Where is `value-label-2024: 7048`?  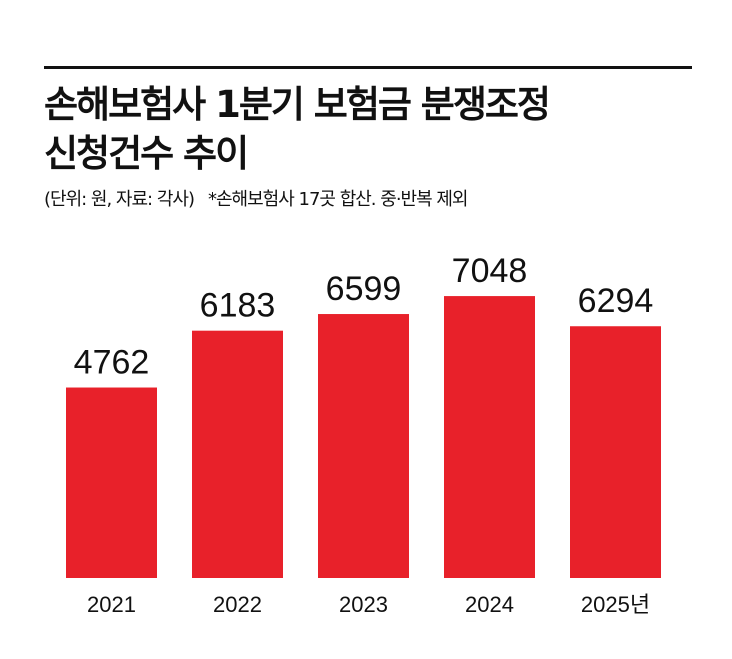
value-label-2024: 7048 is located at coordinates (490, 271).